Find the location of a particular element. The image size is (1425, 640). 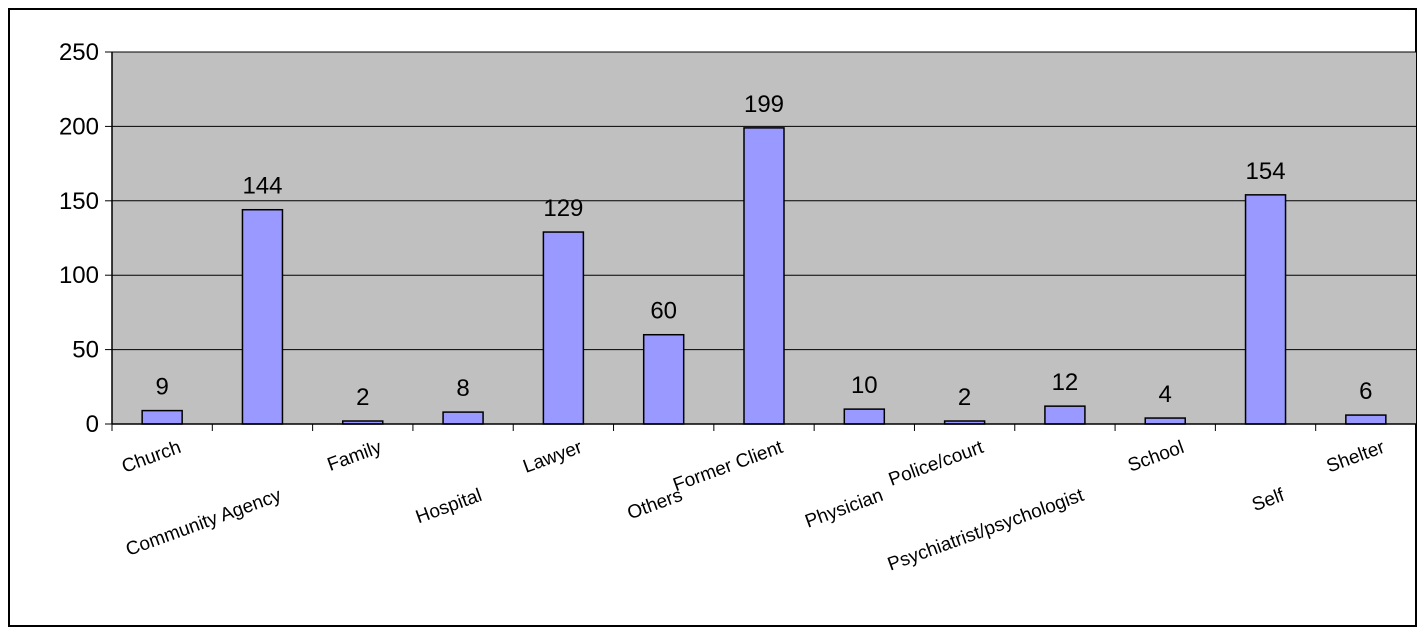

y-tick-label: 50 is located at coordinates (85, 350).